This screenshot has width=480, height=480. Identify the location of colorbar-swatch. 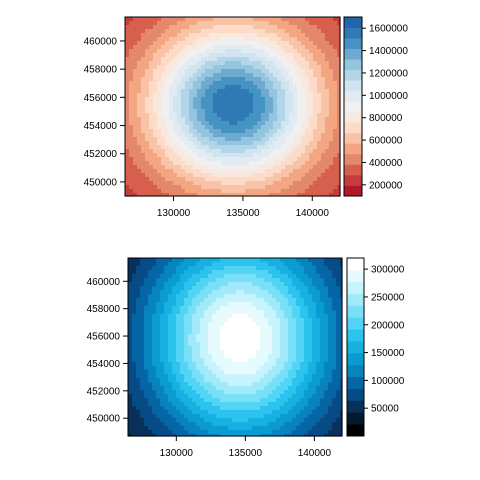
(353, 107).